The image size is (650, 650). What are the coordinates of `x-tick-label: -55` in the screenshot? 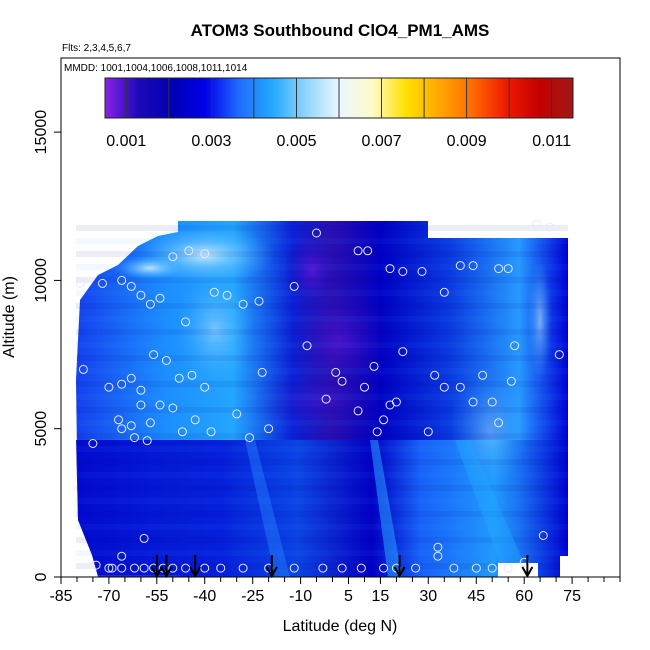 It's located at (156, 596).